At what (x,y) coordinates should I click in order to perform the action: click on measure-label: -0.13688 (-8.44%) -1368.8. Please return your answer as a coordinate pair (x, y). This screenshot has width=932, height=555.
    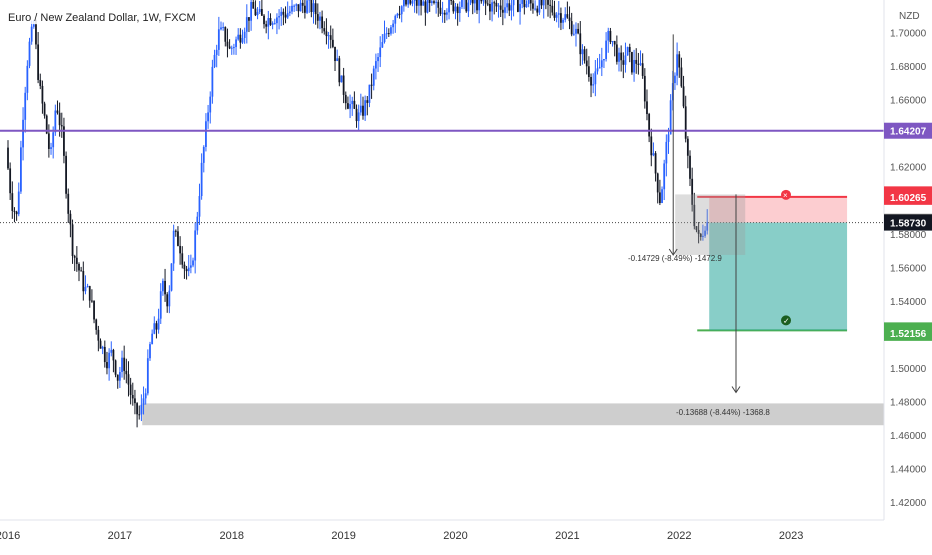
    Looking at the image, I should click on (723, 412).